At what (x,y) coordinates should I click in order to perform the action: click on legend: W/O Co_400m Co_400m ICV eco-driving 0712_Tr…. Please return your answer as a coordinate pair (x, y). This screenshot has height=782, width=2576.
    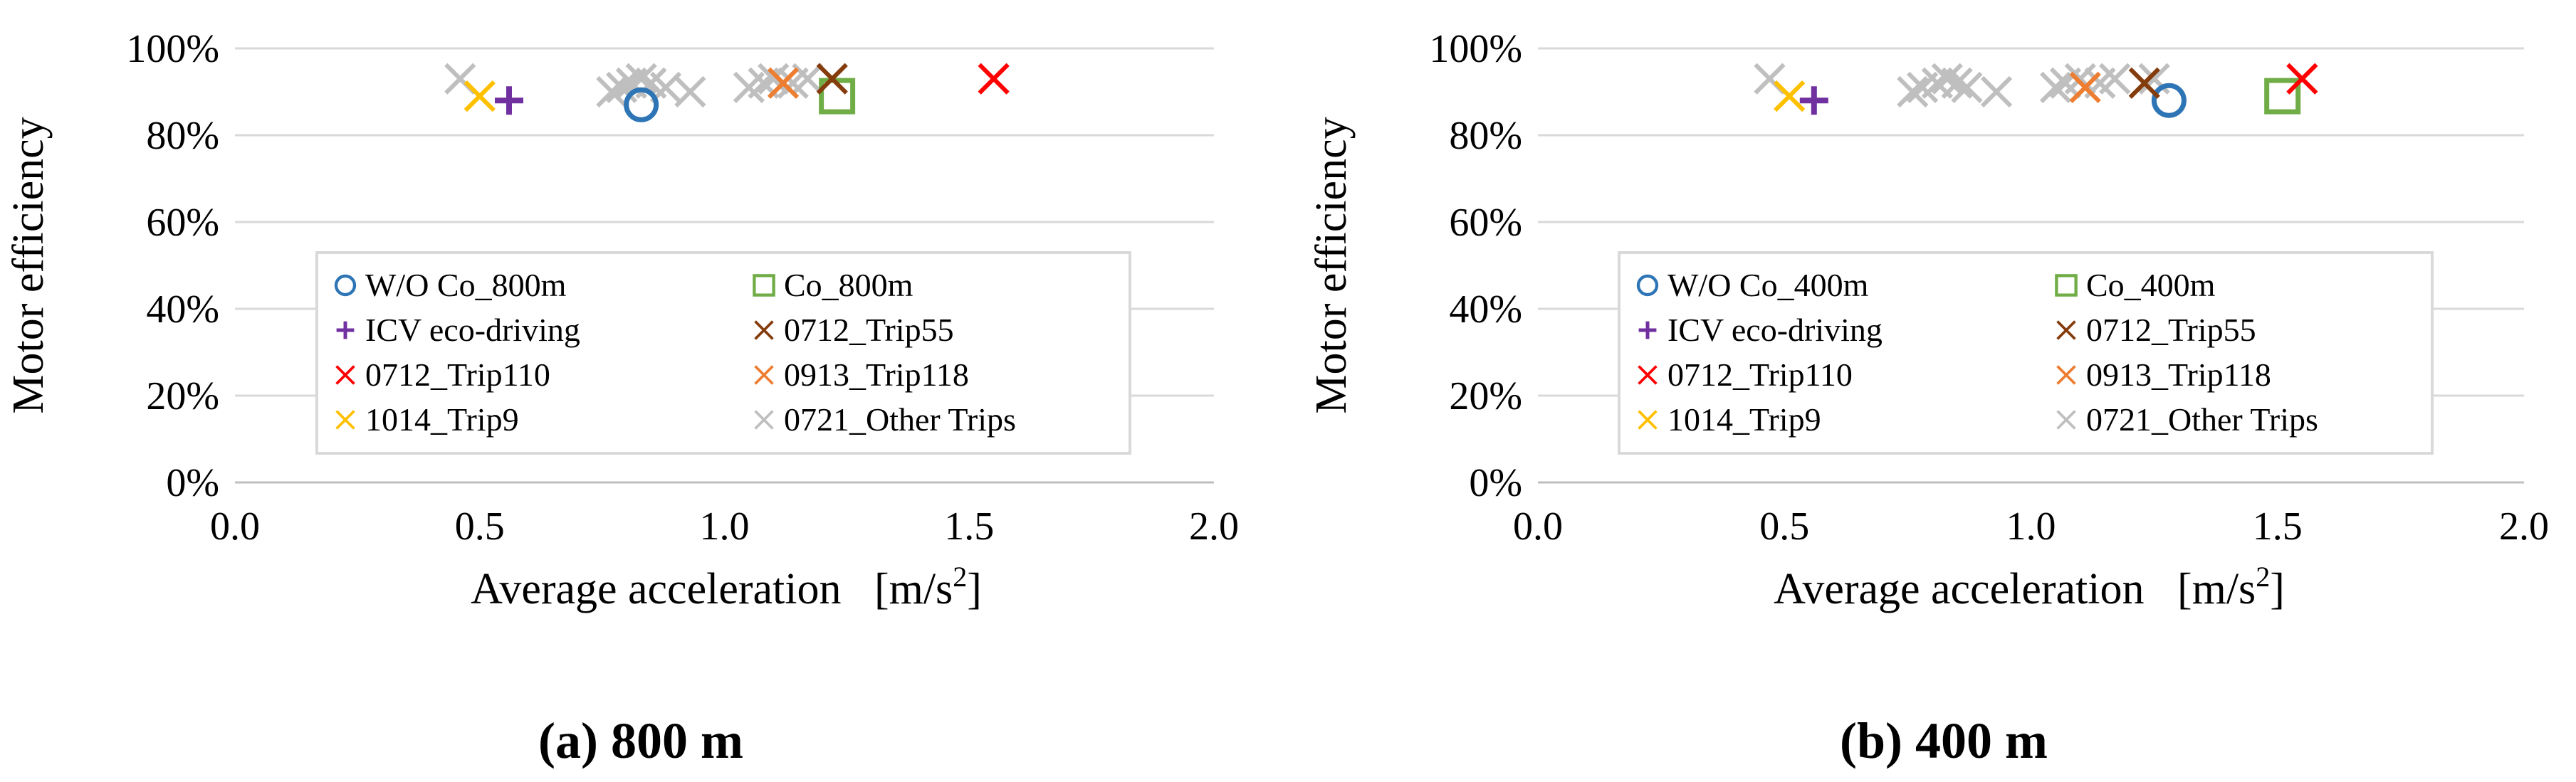
    Looking at the image, I should click on (2026, 353).